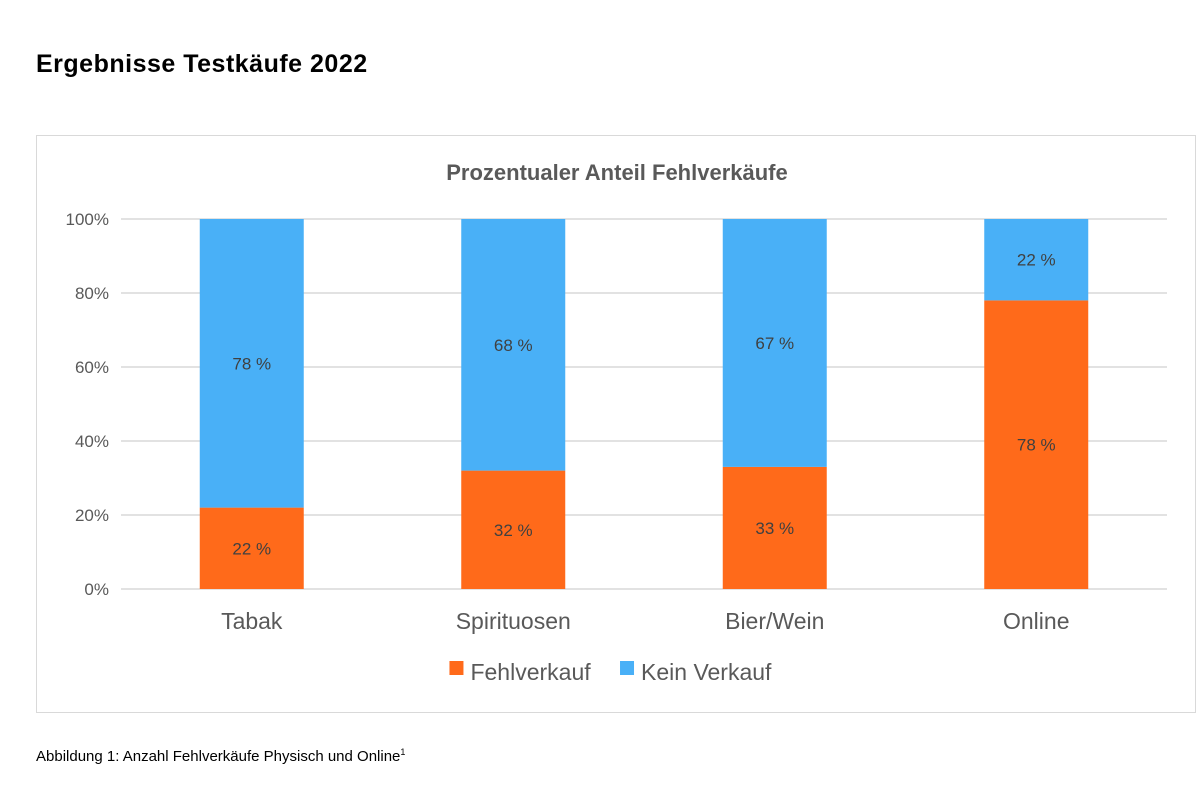 Image resolution: width=1200 pixels, height=800 pixels. I want to click on legend-label: Kein Verkauf, so click(706, 672).